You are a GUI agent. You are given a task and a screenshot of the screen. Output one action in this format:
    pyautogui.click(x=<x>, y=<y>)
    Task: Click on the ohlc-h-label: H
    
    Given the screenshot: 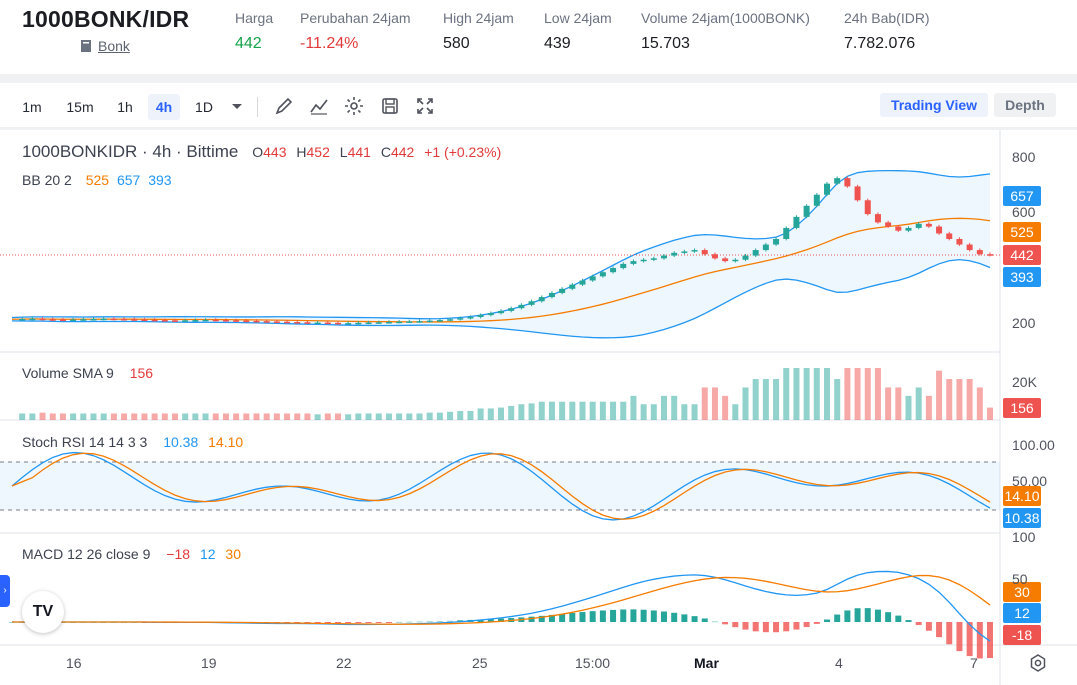 What is the action you would take?
    pyautogui.click(x=301, y=152)
    